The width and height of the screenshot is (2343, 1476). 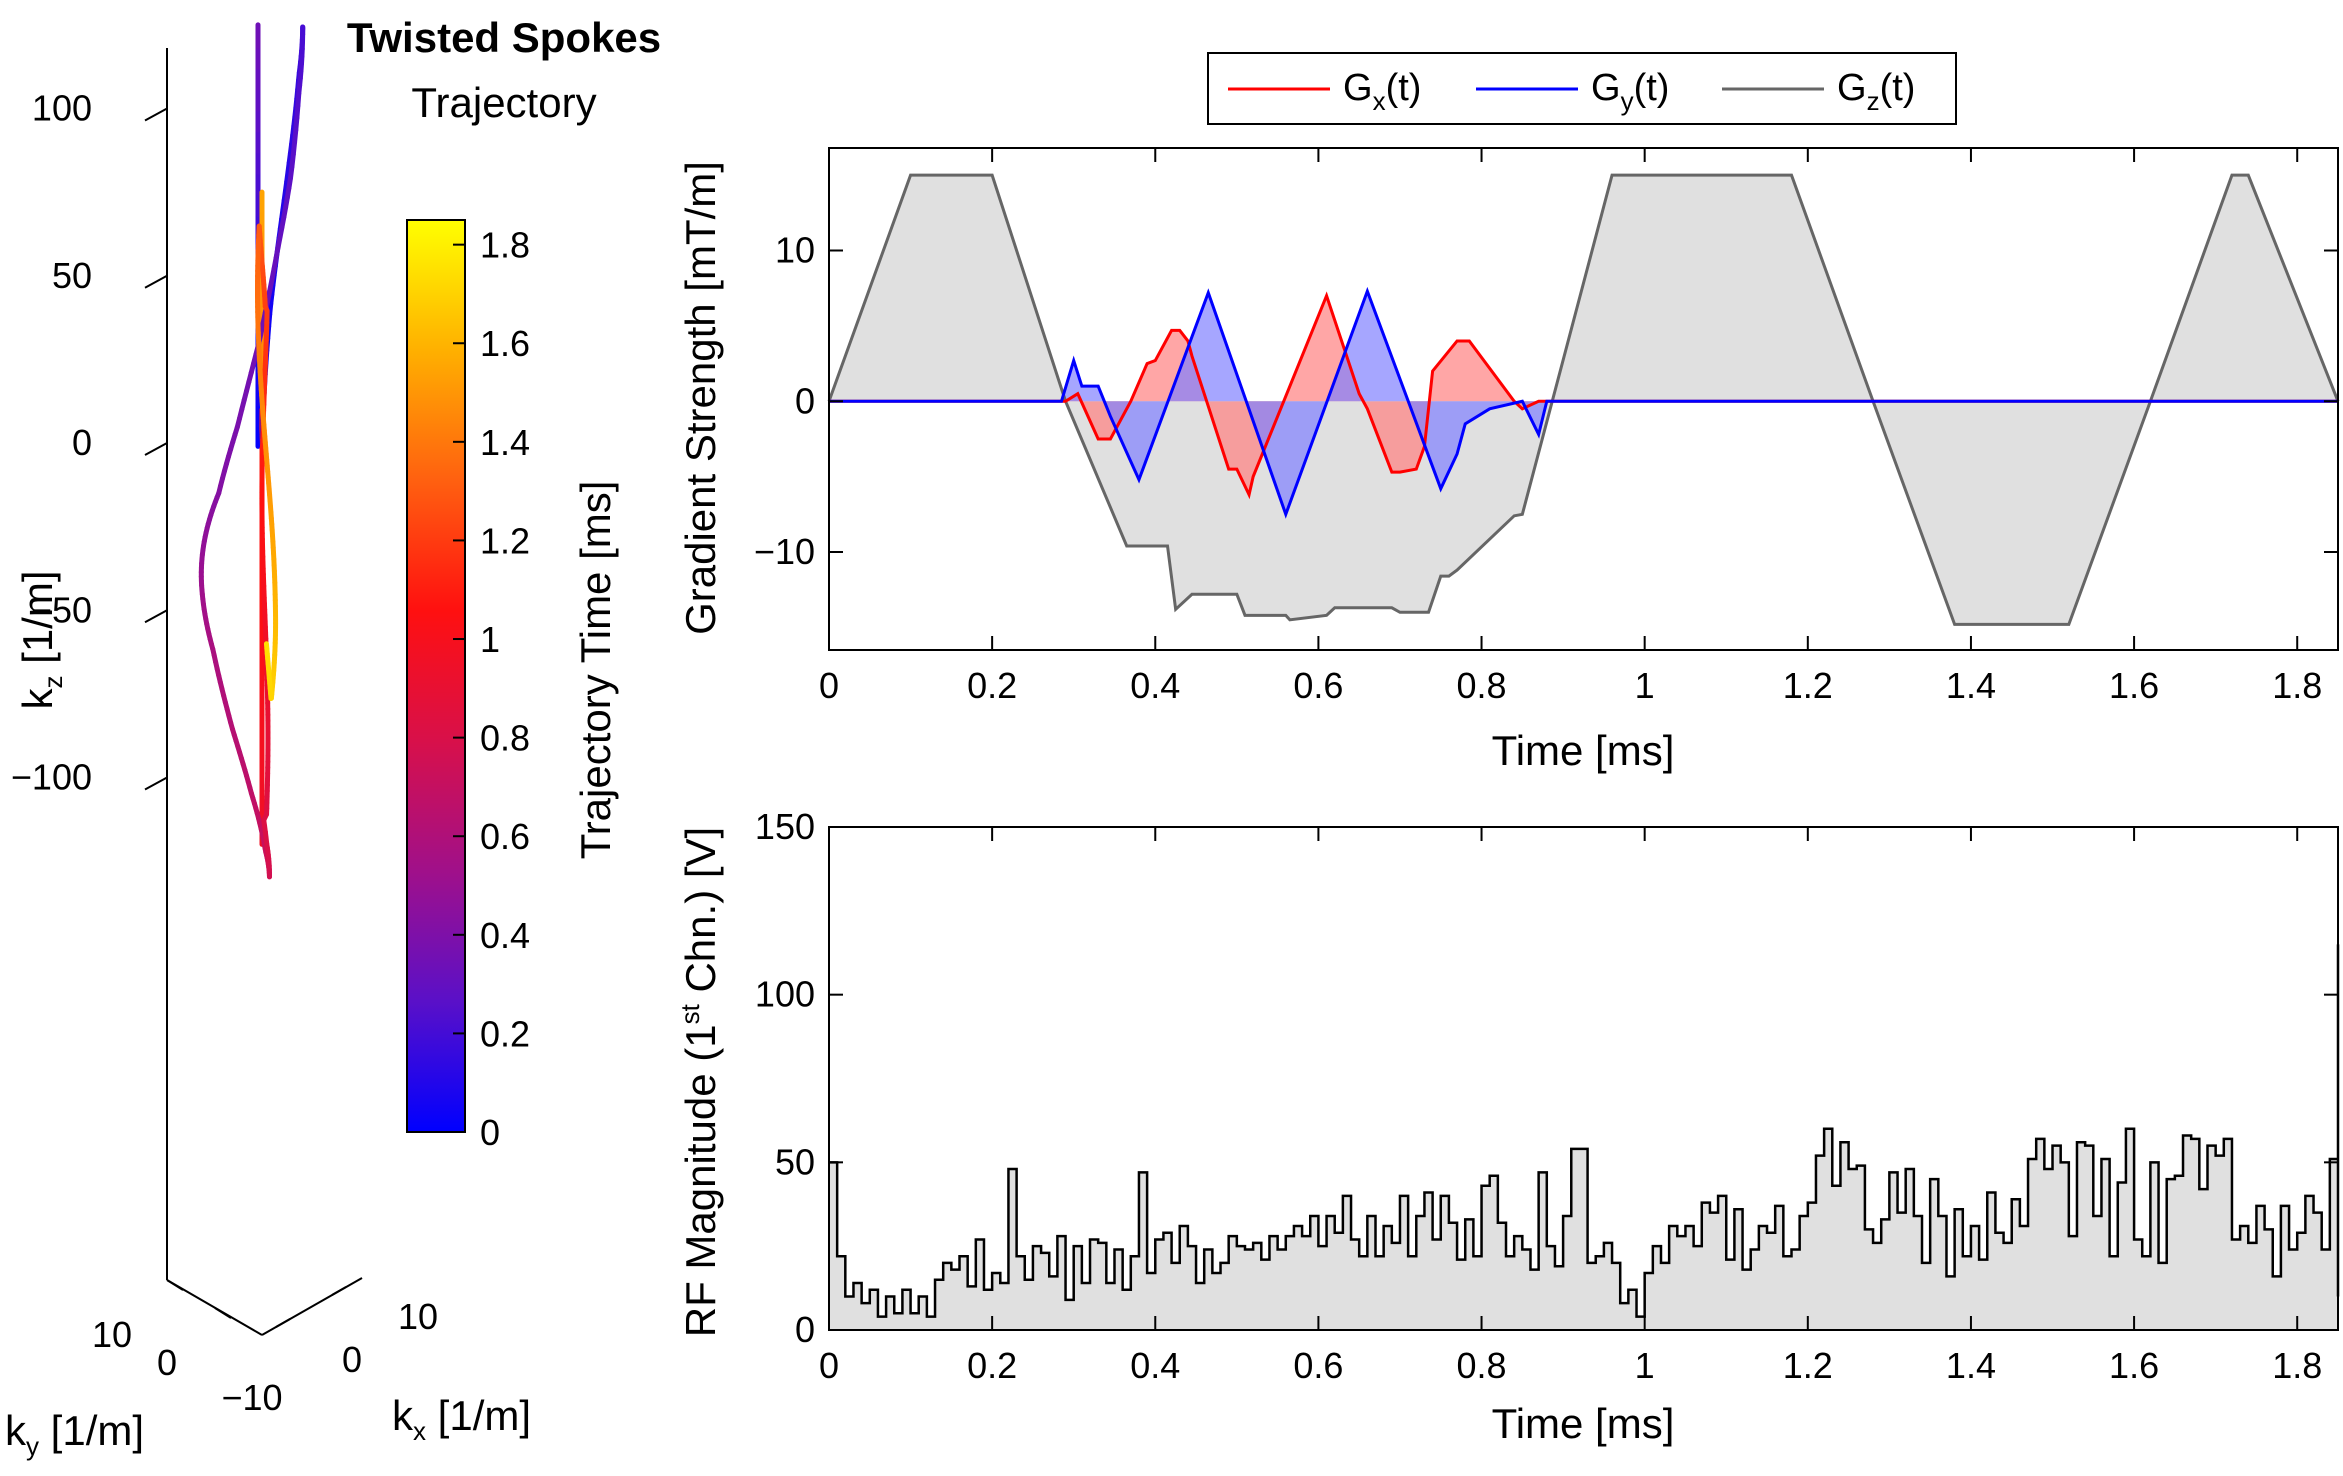 What do you see at coordinates (61, 609) in the screenshot?
I see `kz-tick-label: −50` at bounding box center [61, 609].